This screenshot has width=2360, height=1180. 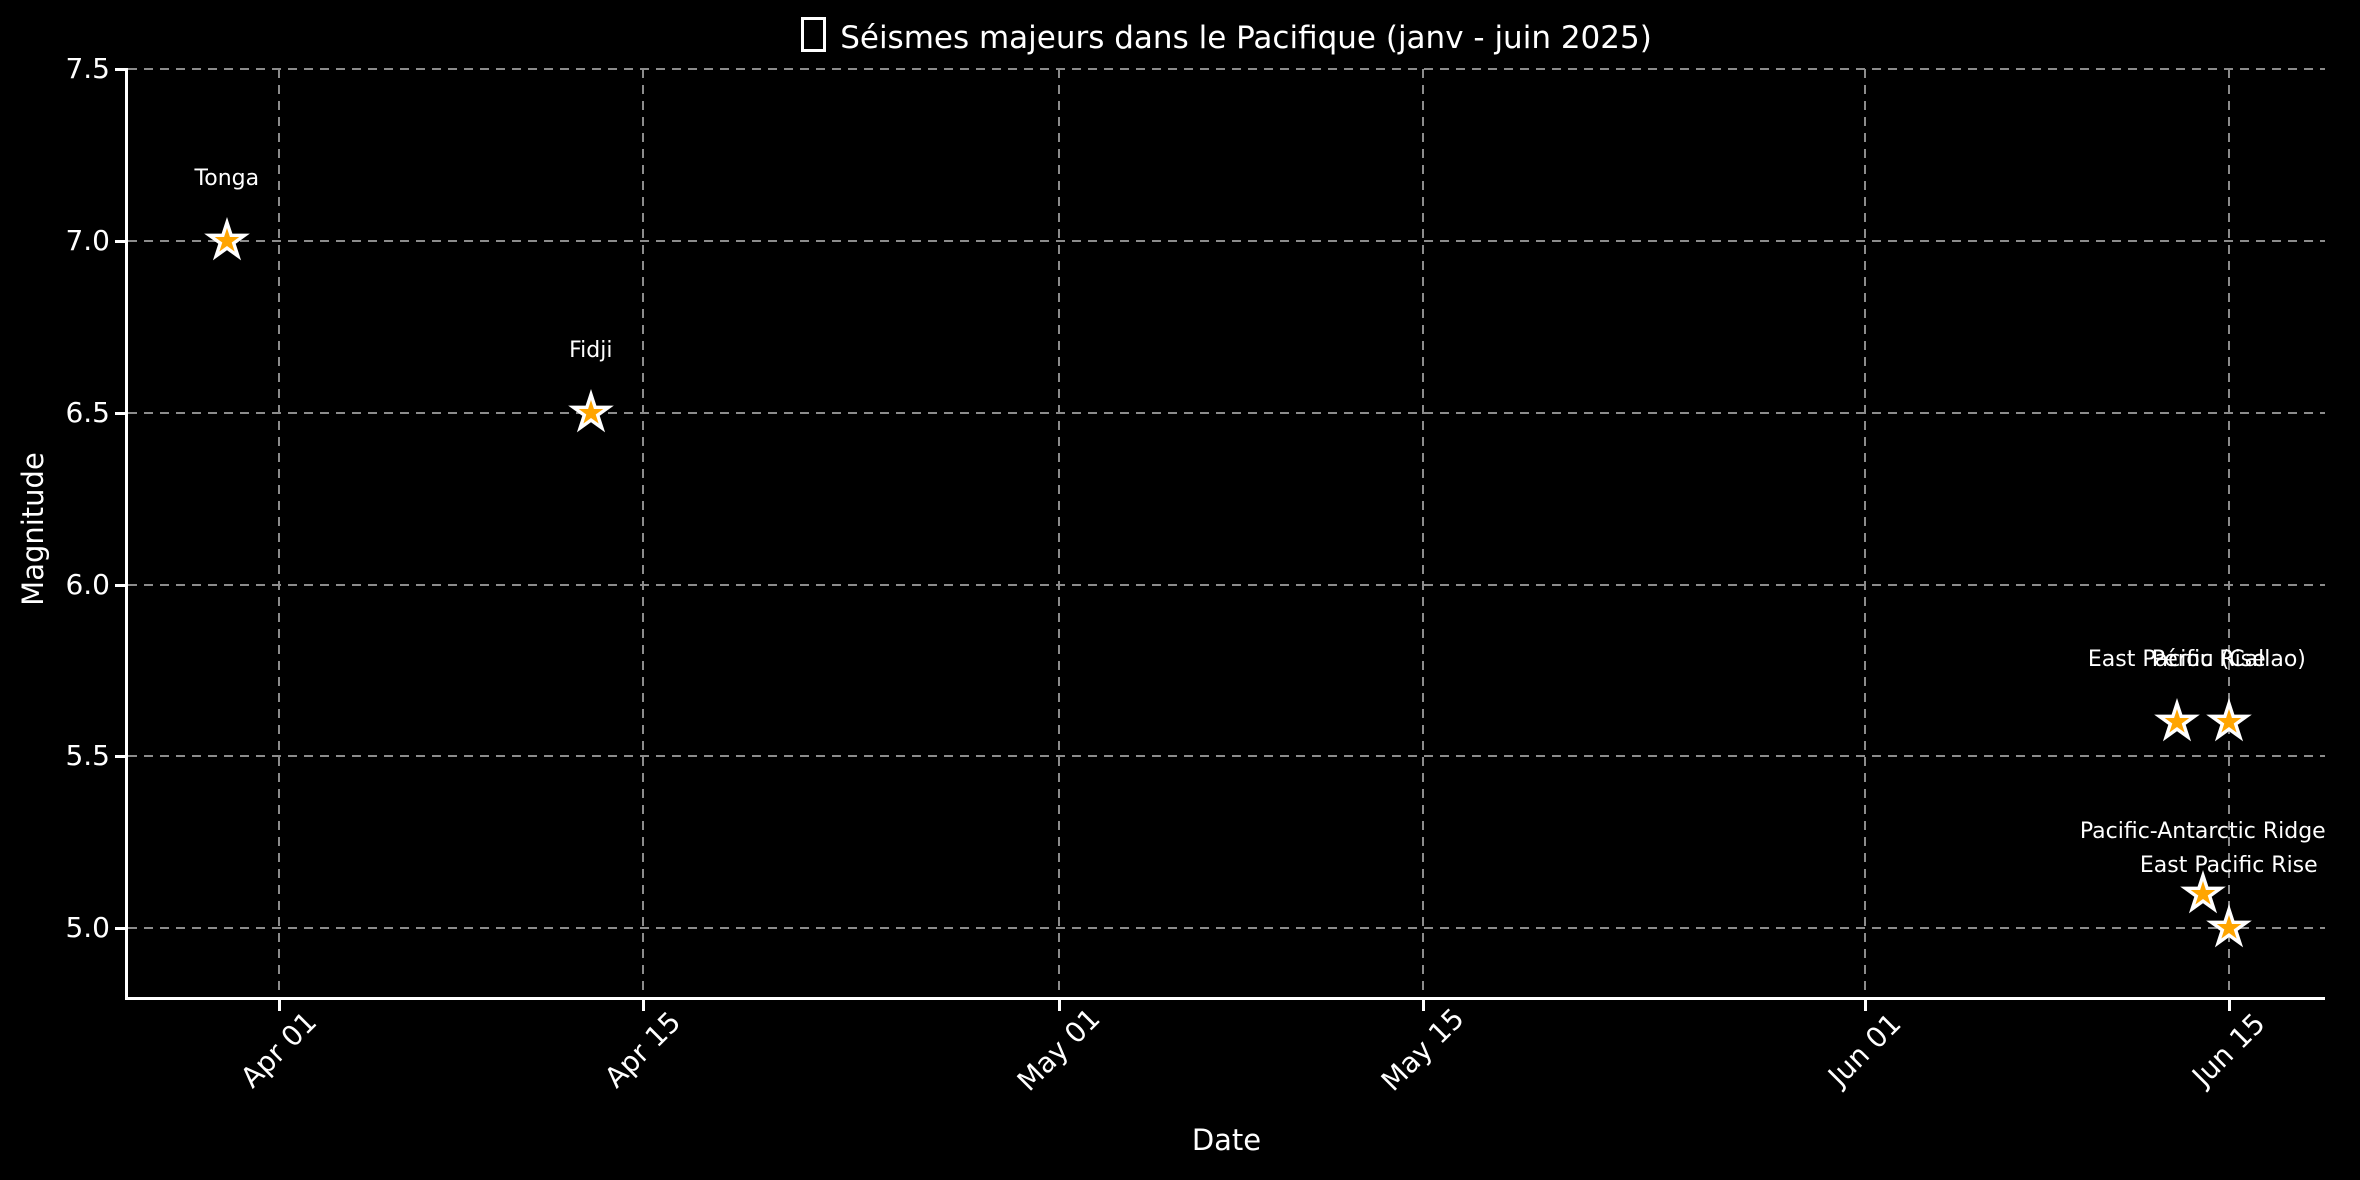 I want to click on earthquake-label: Tonga, so click(x=227, y=178).